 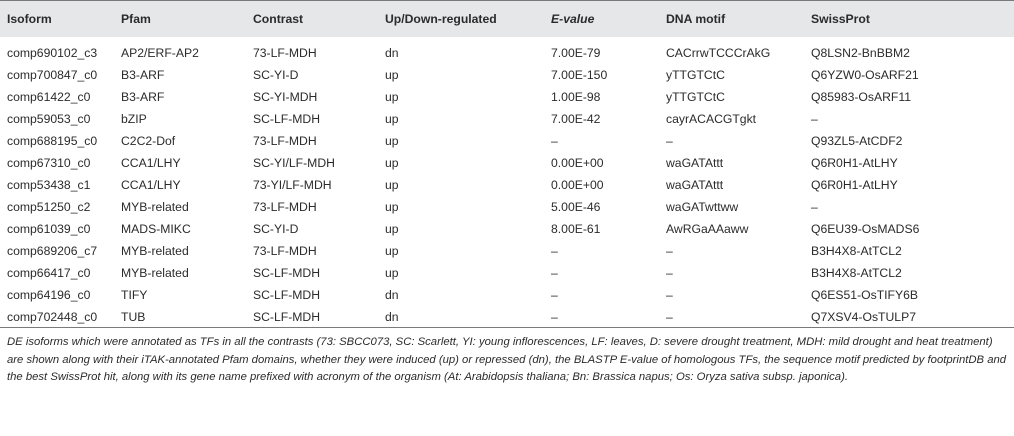 What do you see at coordinates (133, 317) in the screenshot?
I see `cell-pfam: TUB` at bounding box center [133, 317].